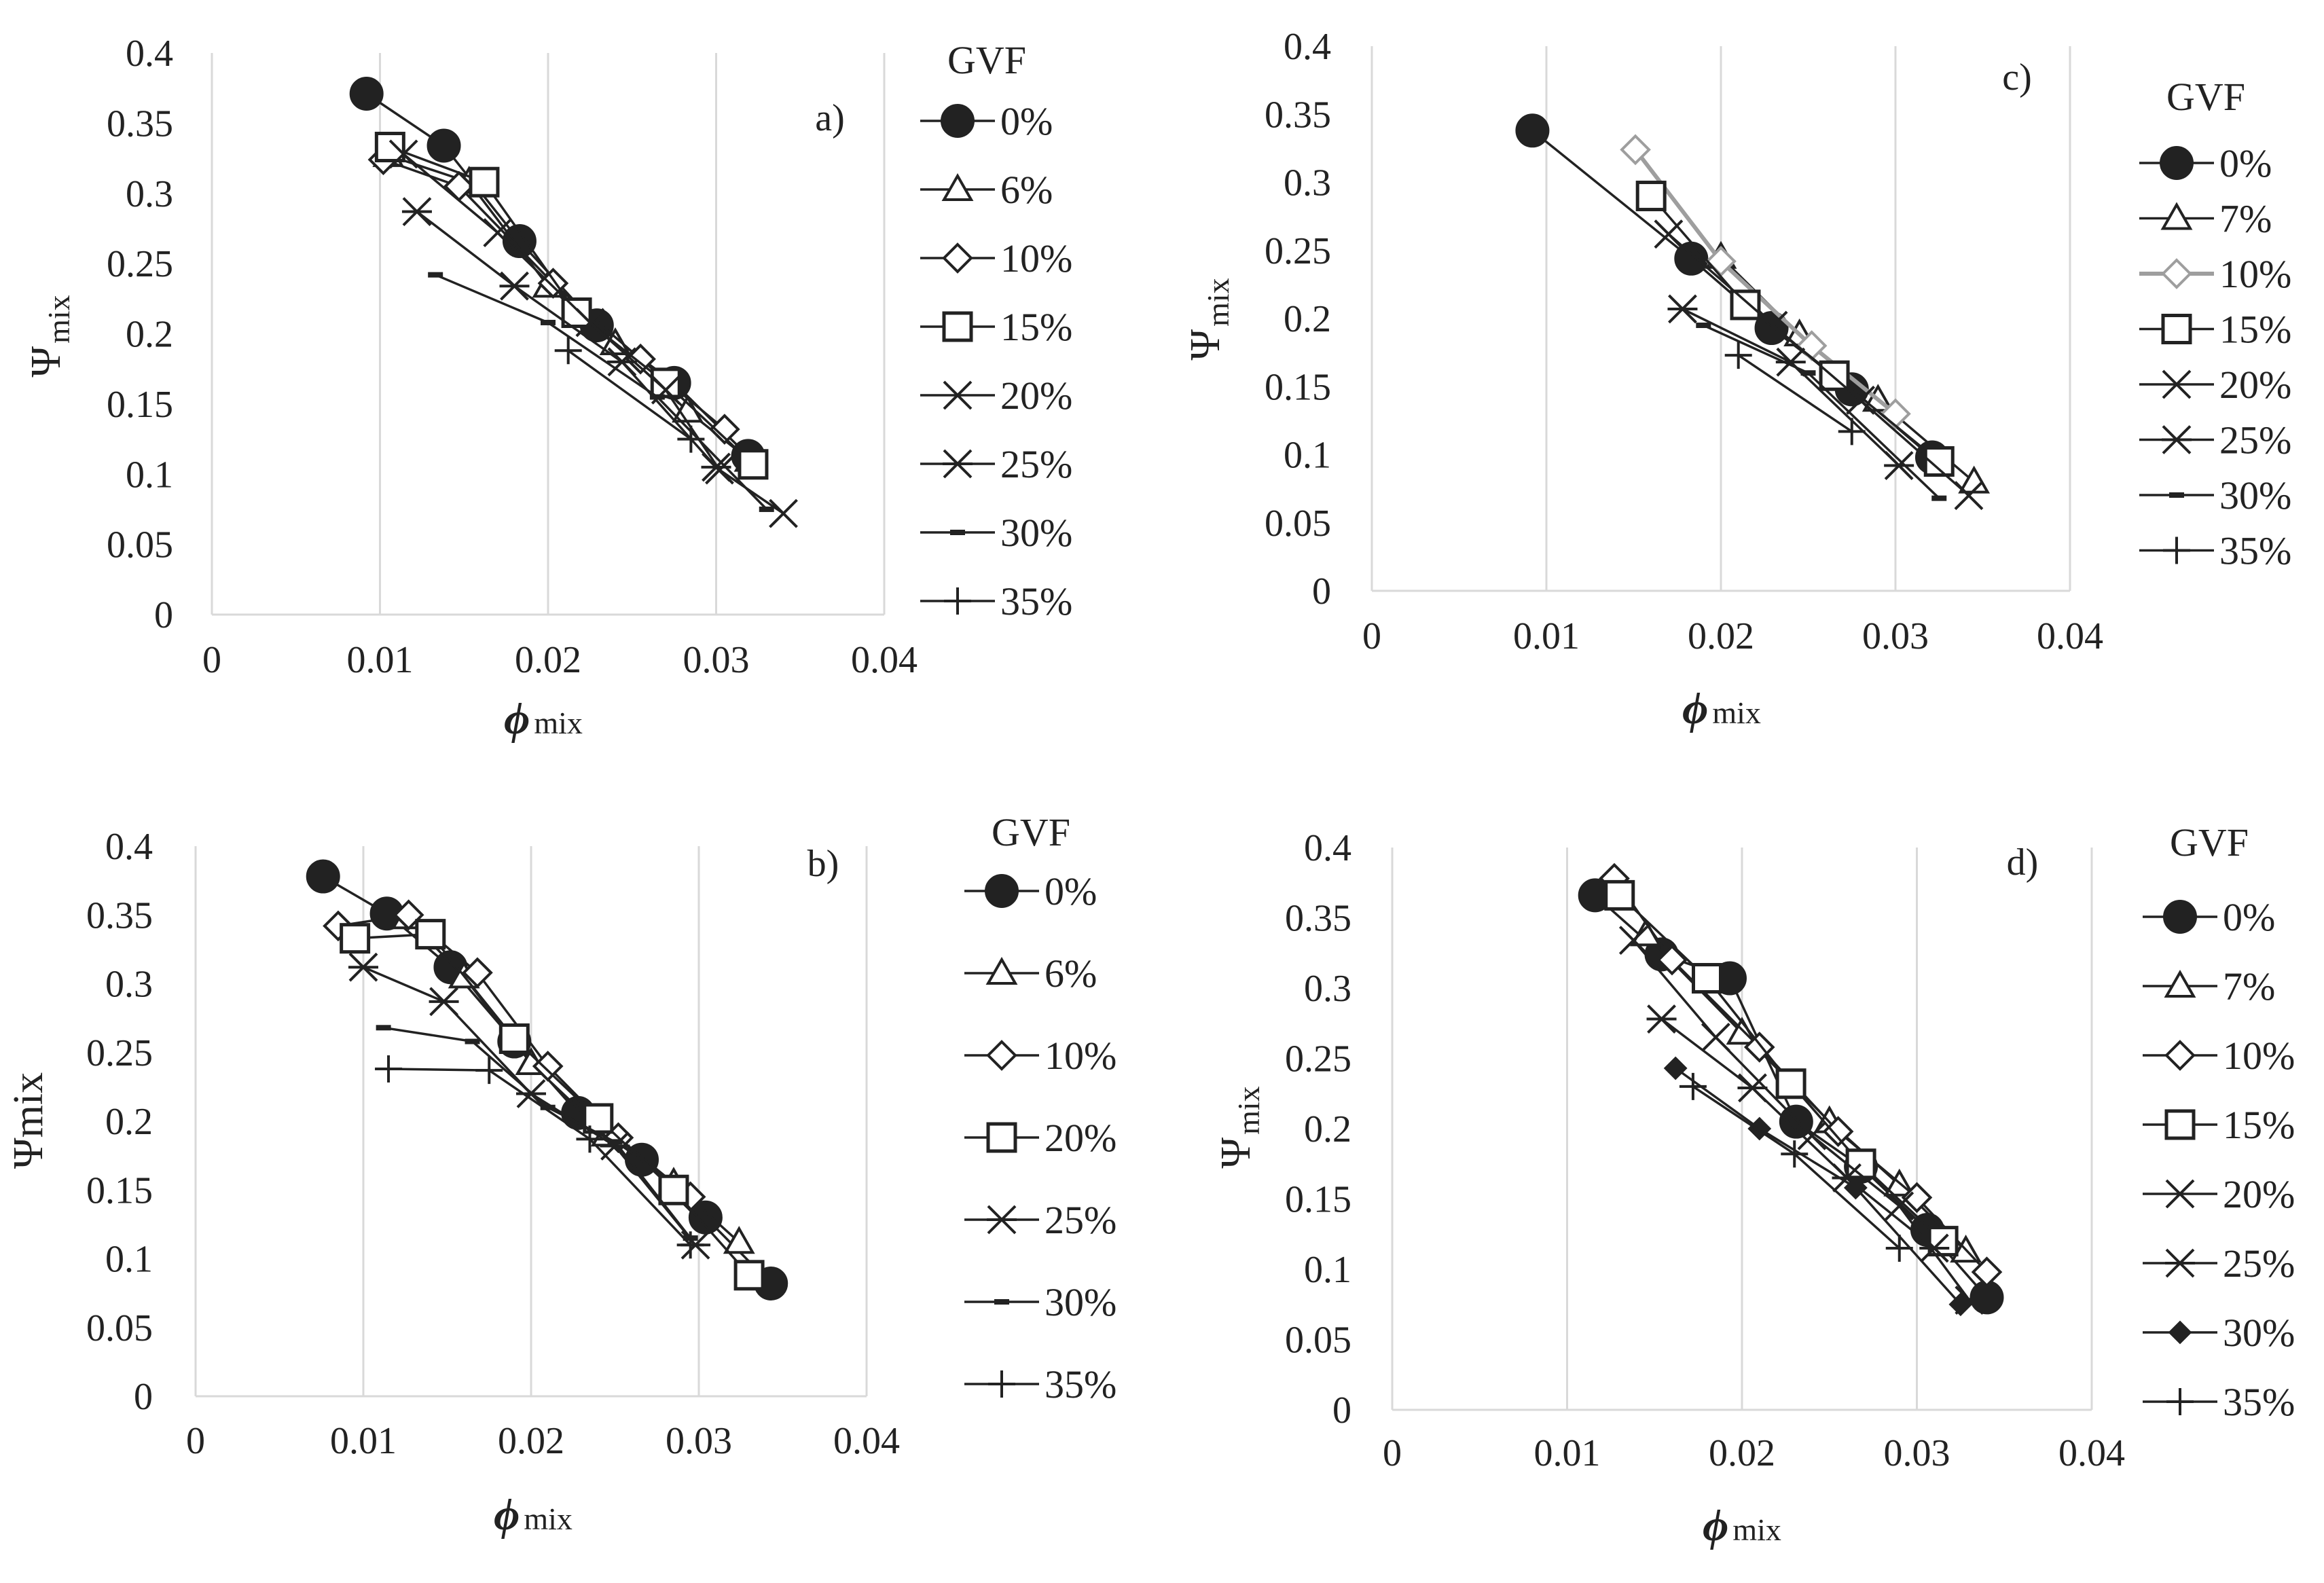  Describe the element at coordinates (2255, 440) in the screenshot. I see `legend-label: 25%` at that location.